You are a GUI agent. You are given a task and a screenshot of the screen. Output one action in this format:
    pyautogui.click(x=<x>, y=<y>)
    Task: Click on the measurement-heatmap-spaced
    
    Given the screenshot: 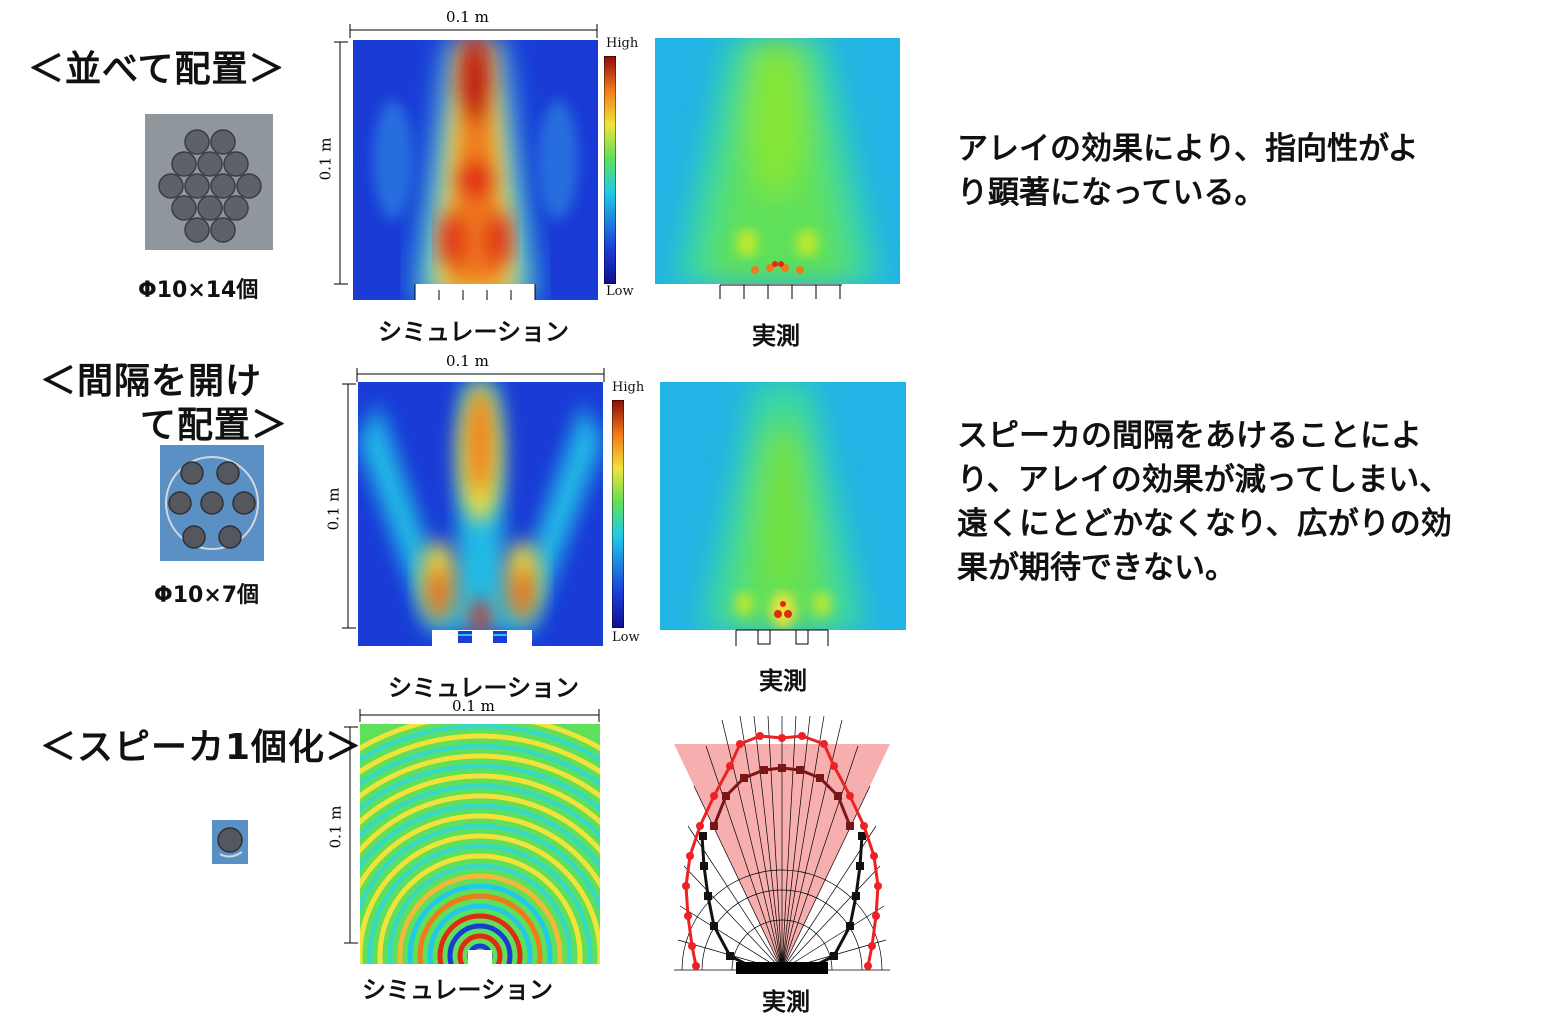 What is the action you would take?
    pyautogui.click(x=783, y=506)
    